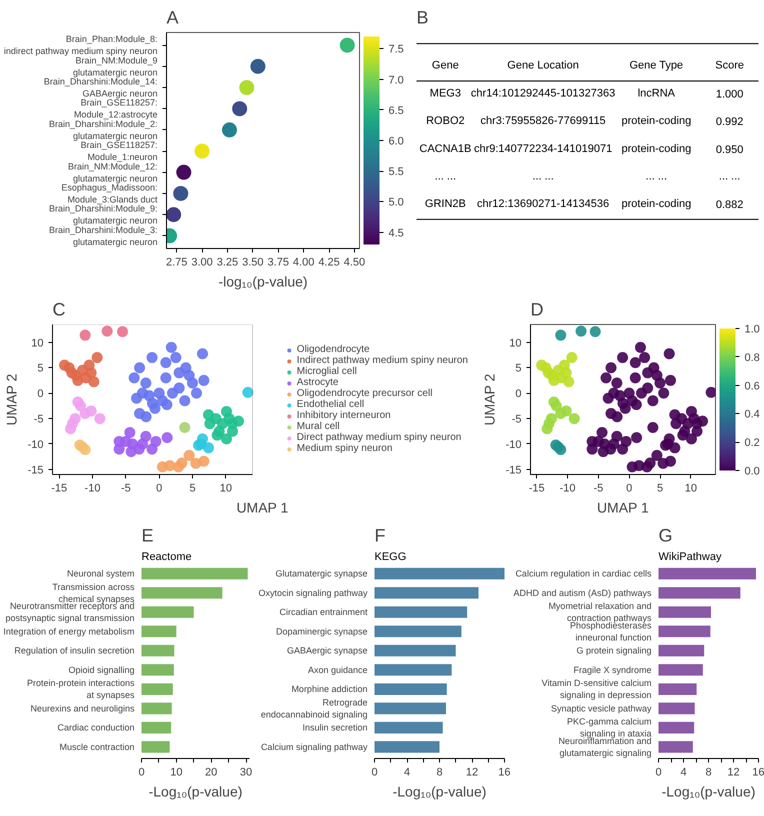 The width and height of the screenshot is (764, 816). What do you see at coordinates (323, 612) in the screenshot?
I see `y-tick-label: Circadian entrainment` at bounding box center [323, 612].